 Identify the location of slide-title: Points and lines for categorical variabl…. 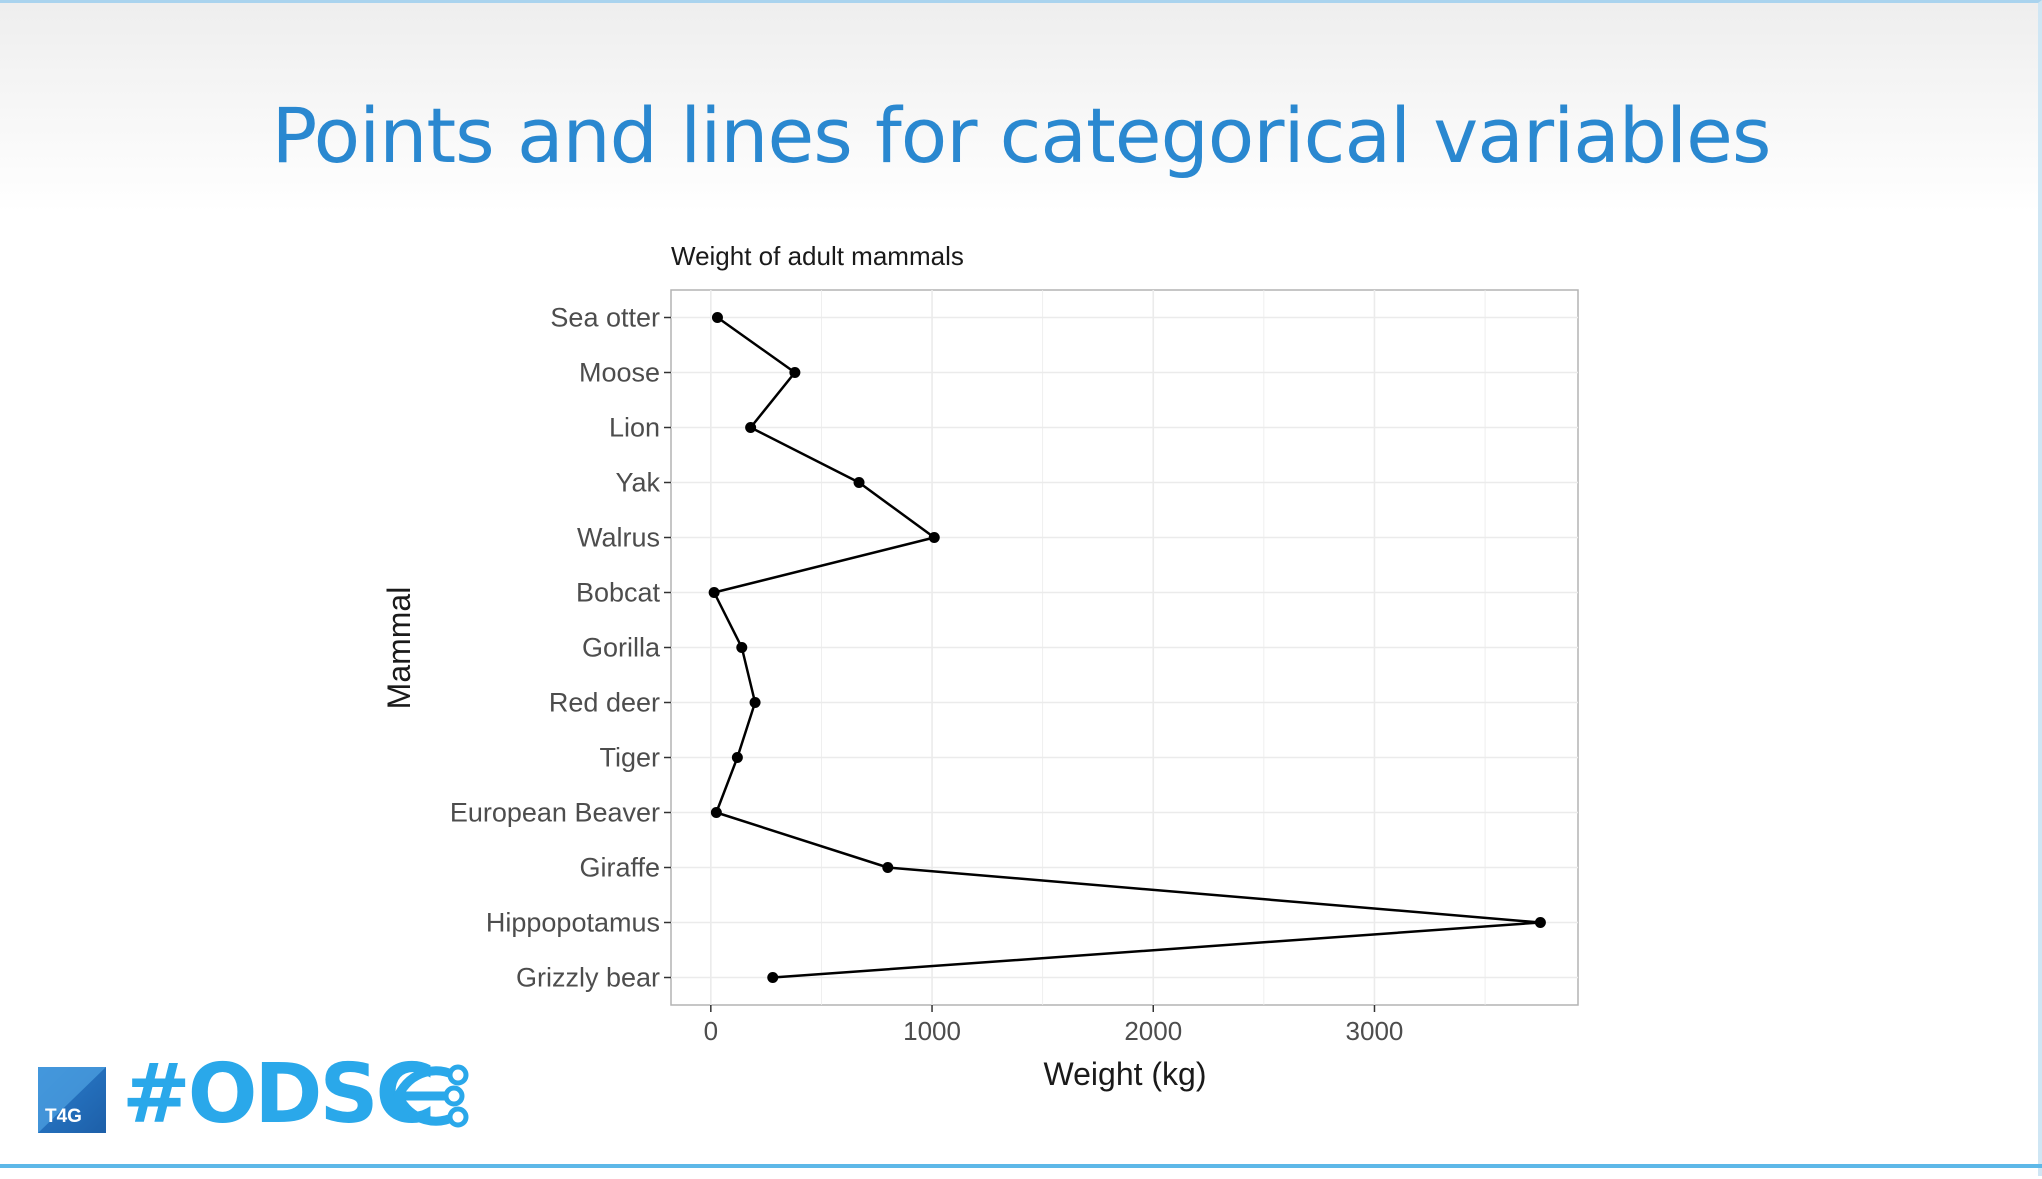
(1021, 135).